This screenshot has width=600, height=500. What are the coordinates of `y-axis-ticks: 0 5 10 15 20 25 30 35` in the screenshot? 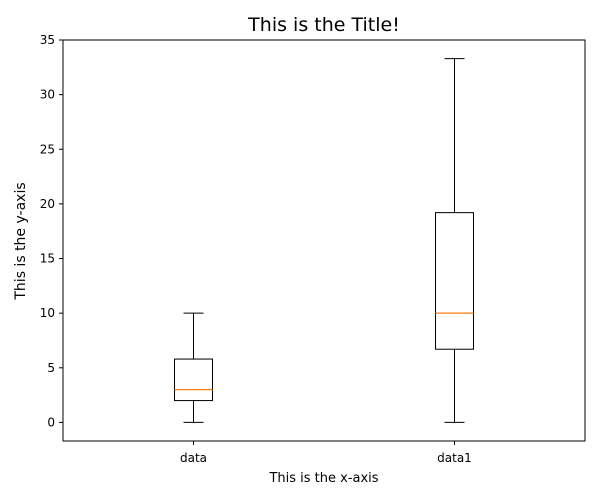 It's located at (51, 231).